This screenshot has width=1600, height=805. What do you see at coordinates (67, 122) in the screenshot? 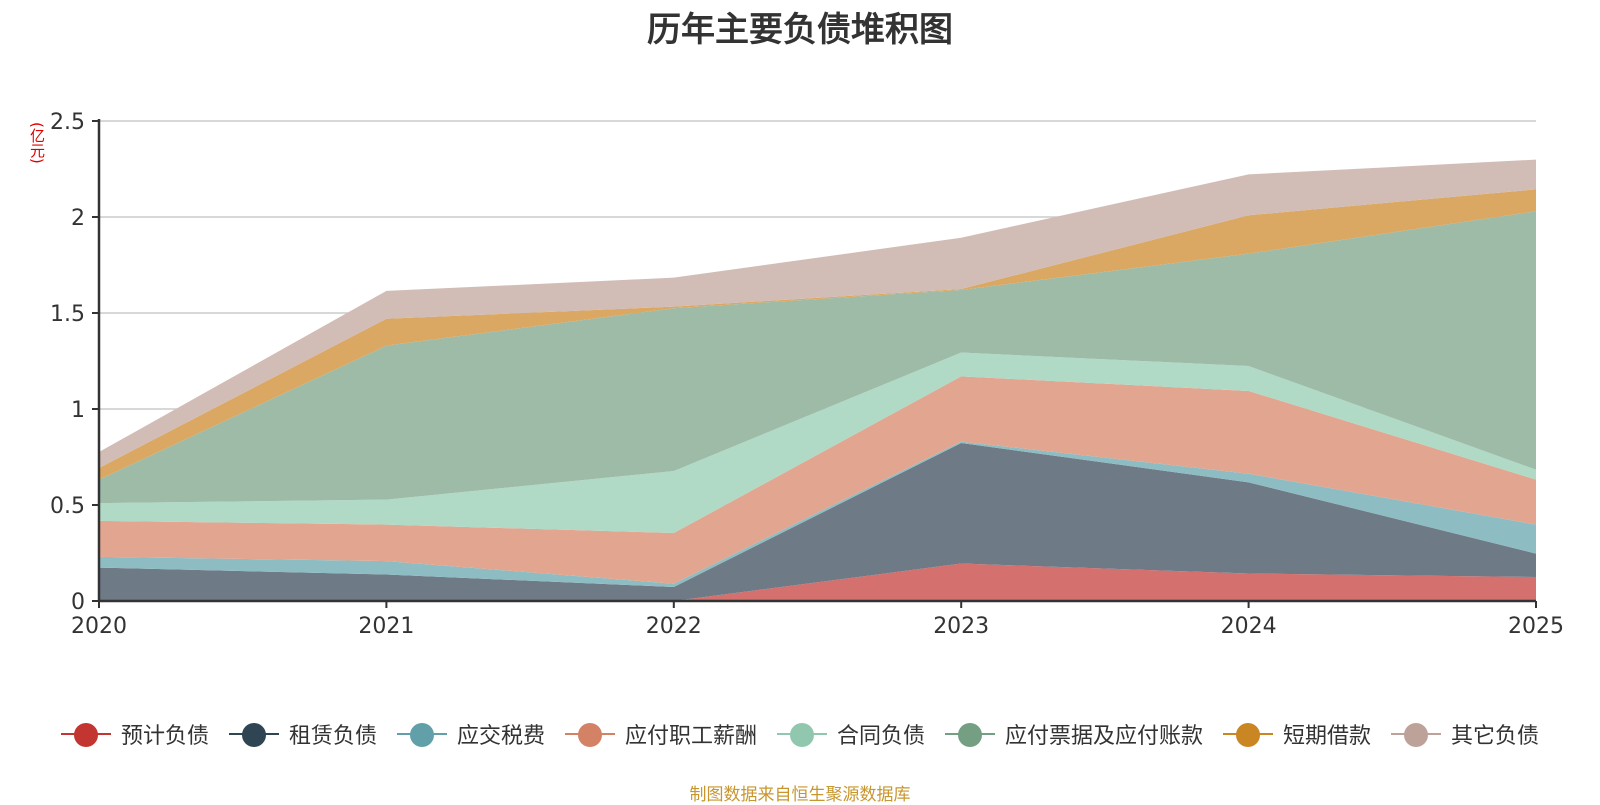
I see `y-tick-label: 2.5` at bounding box center [67, 122].